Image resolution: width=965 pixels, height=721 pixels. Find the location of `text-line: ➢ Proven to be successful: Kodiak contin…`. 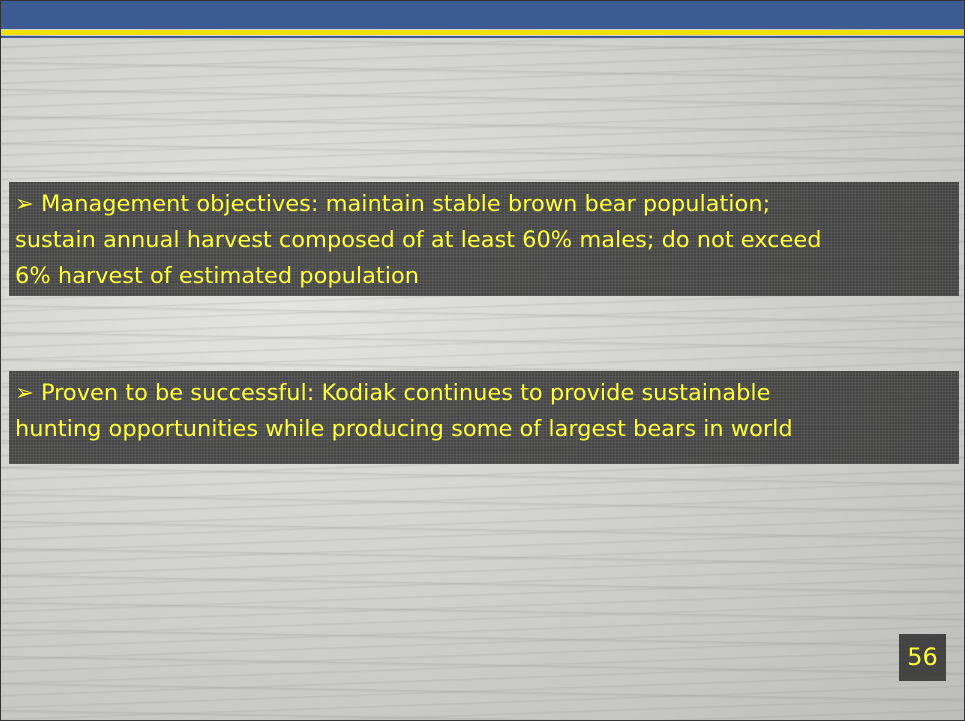

text-line: ➢ Proven to be successful: Kodiak contin… is located at coordinates (393, 393).